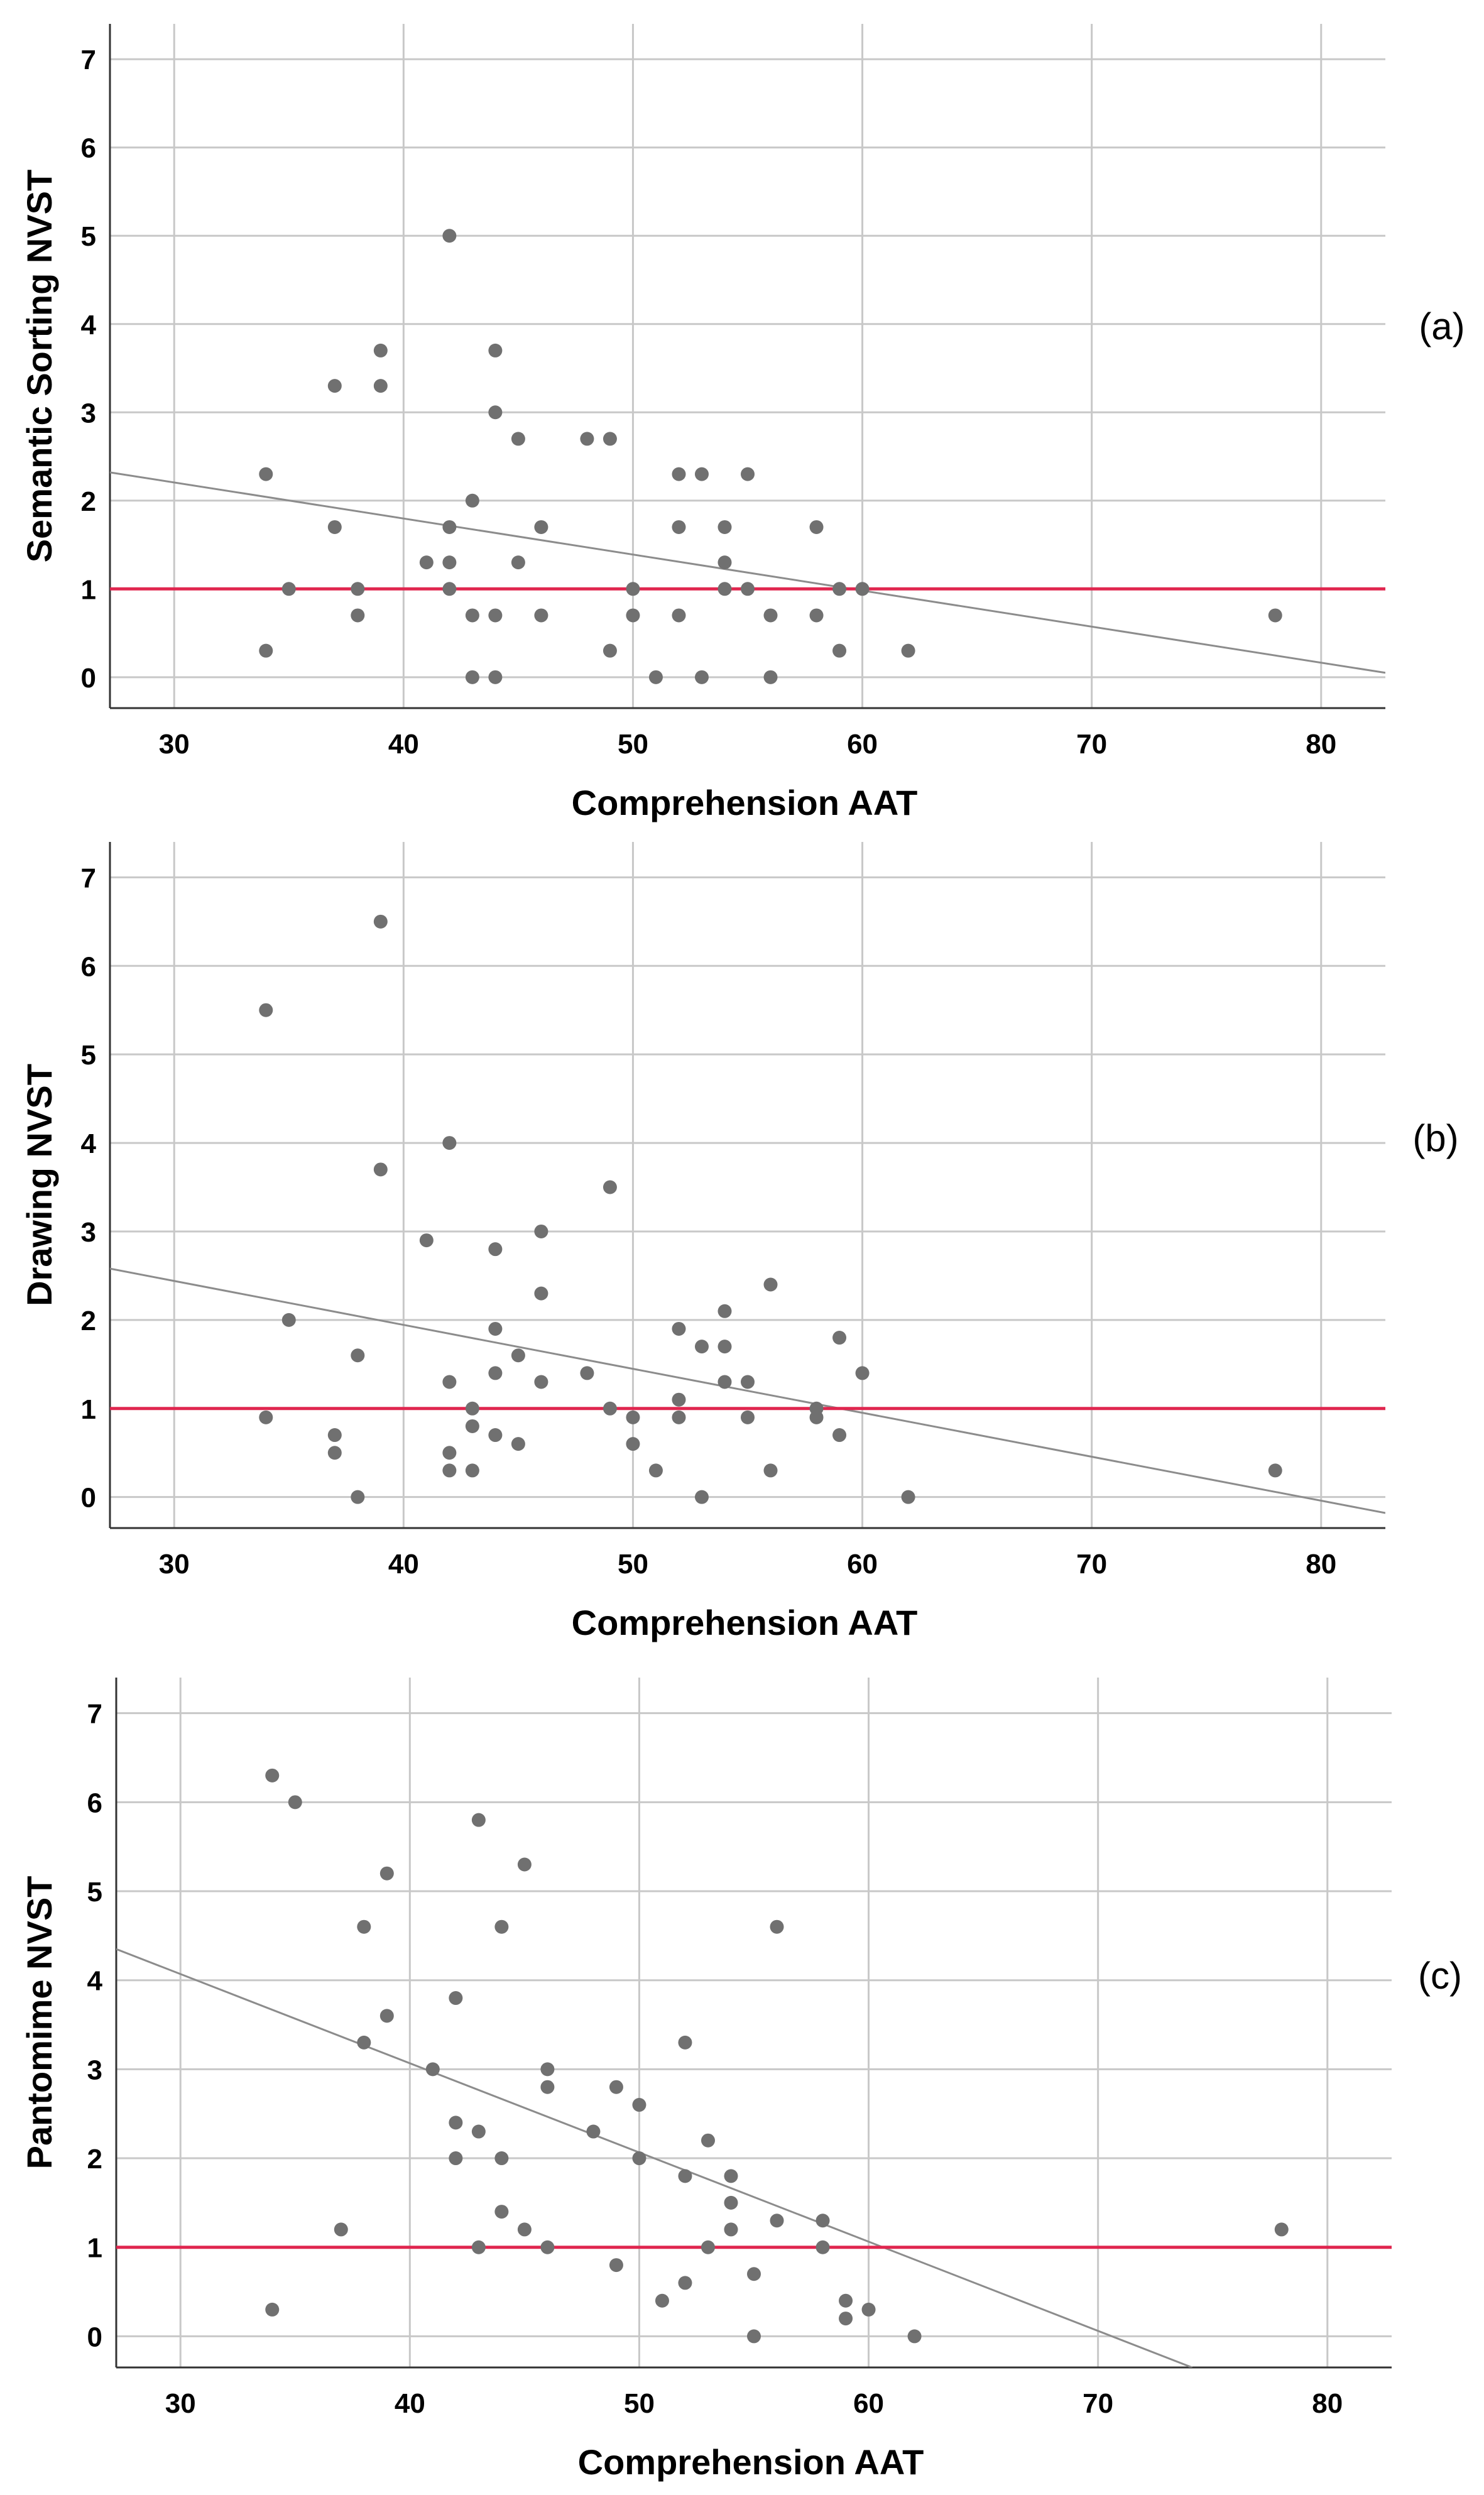 The height and width of the screenshot is (2495, 1484). Describe the element at coordinates (94, 2248) in the screenshot. I see `y-tick-label: 1` at that location.